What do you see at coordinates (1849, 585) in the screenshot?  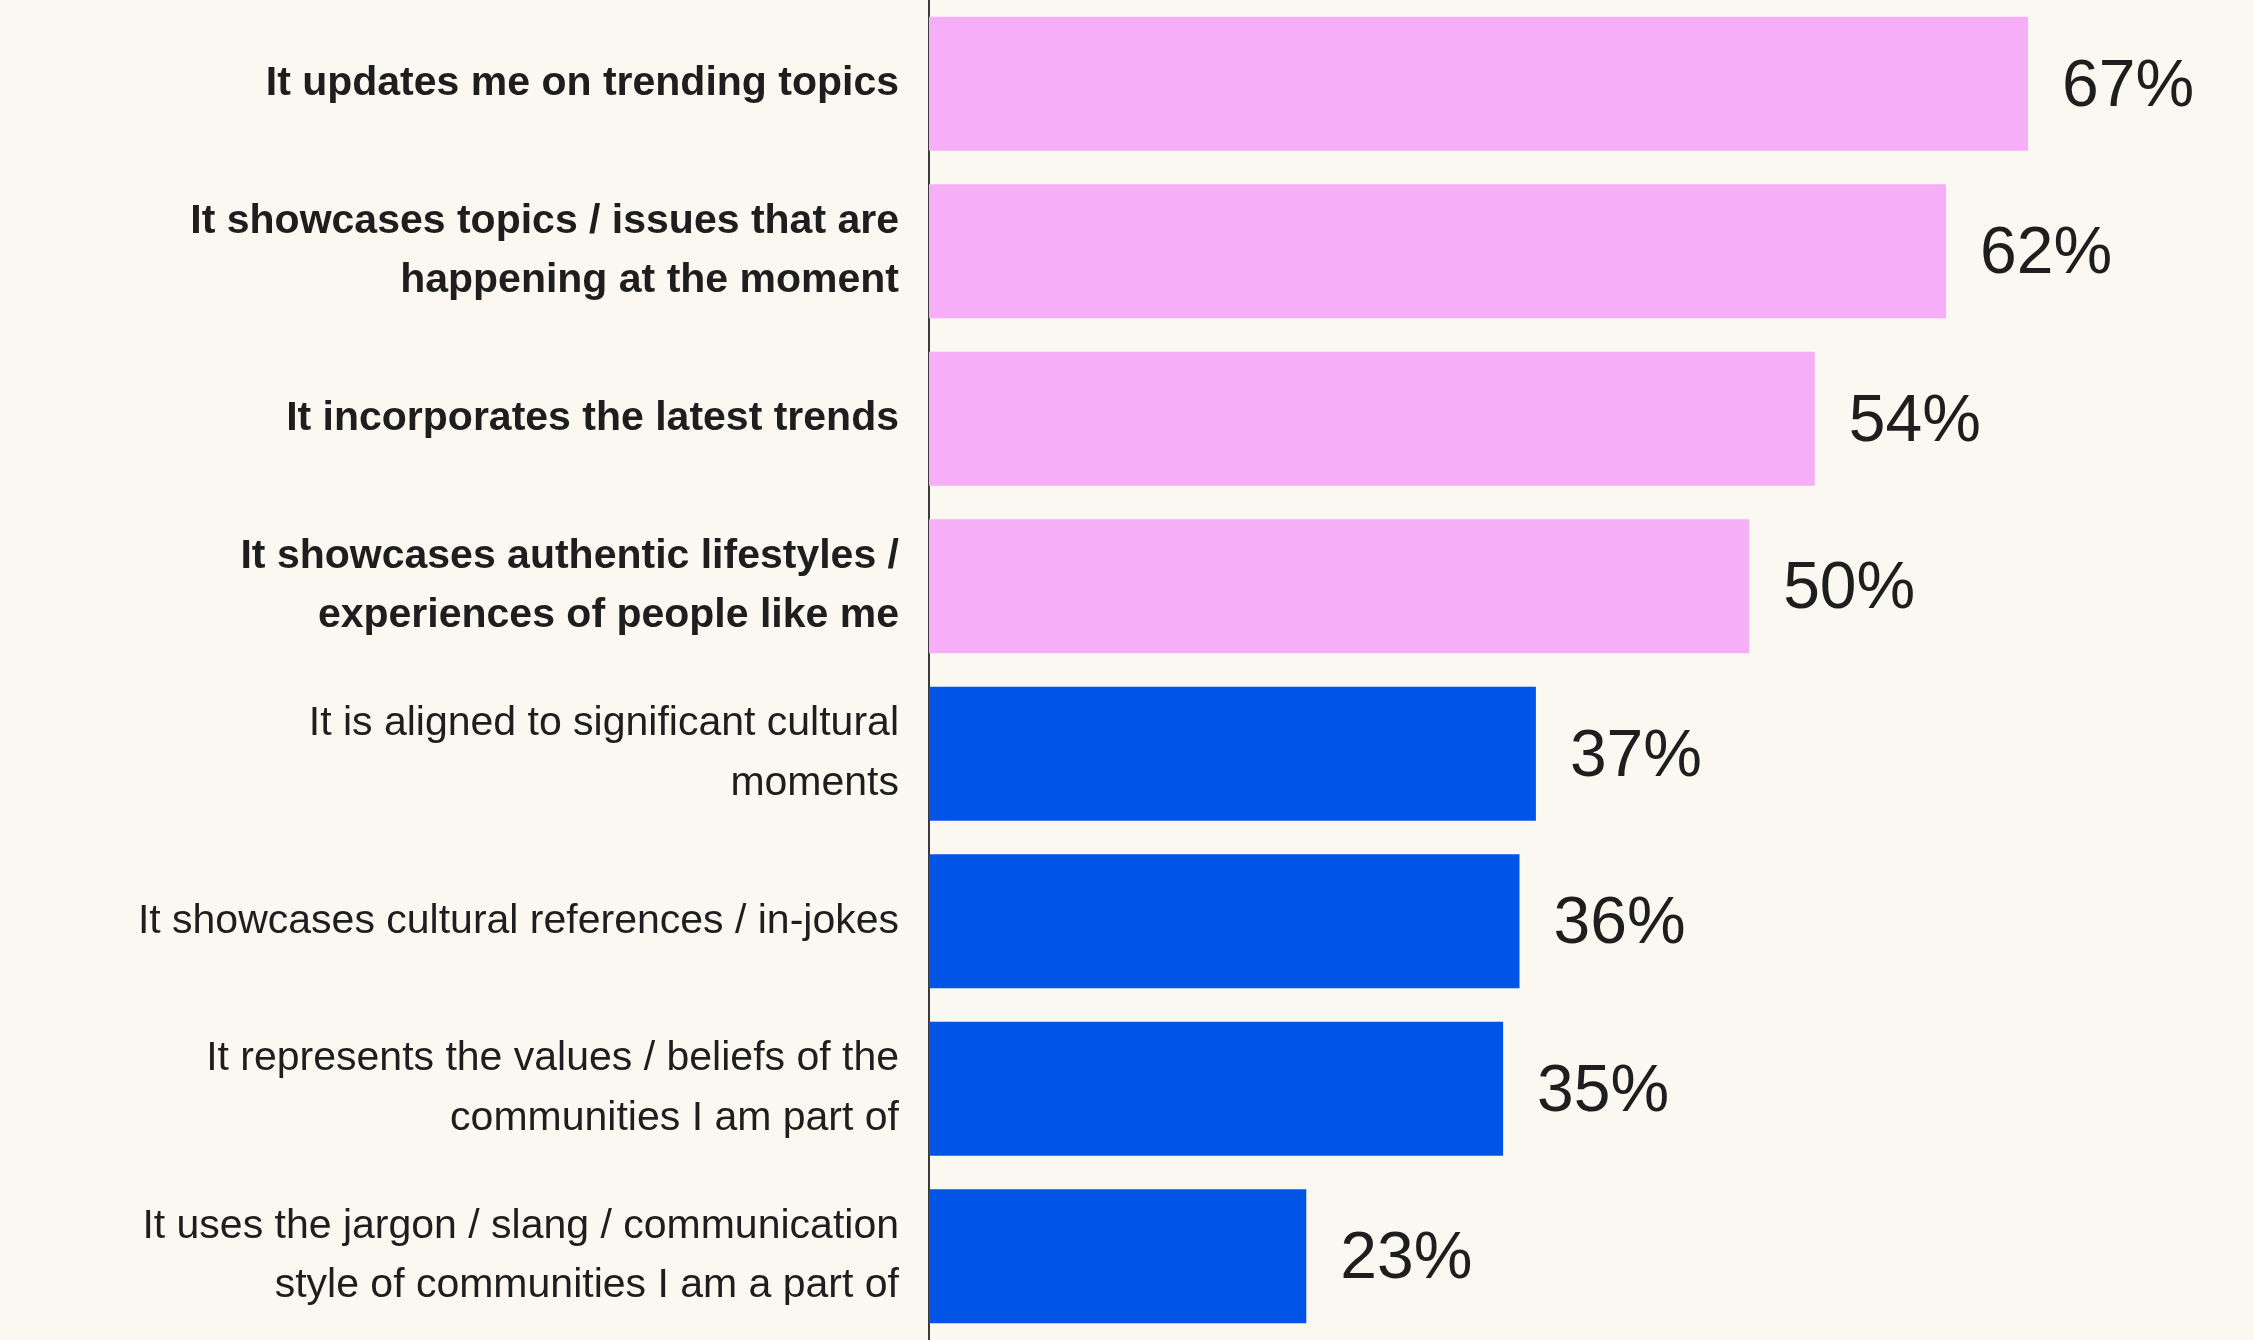 I see `data-label: 50%` at bounding box center [1849, 585].